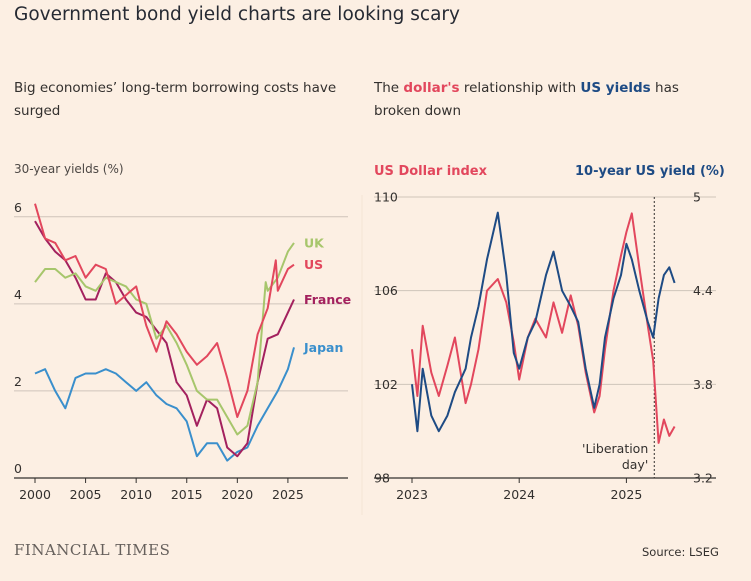  I want to click on subtitle-highlight-dollar: dollar's, so click(431, 88).